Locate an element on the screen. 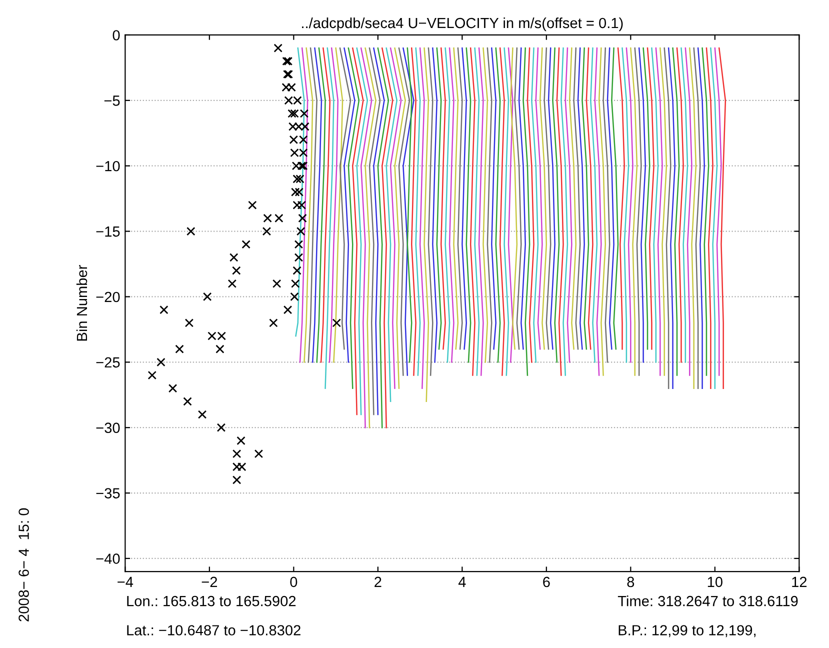 This screenshot has width=829, height=648. x-tick-label: 12 is located at coordinates (799, 581).